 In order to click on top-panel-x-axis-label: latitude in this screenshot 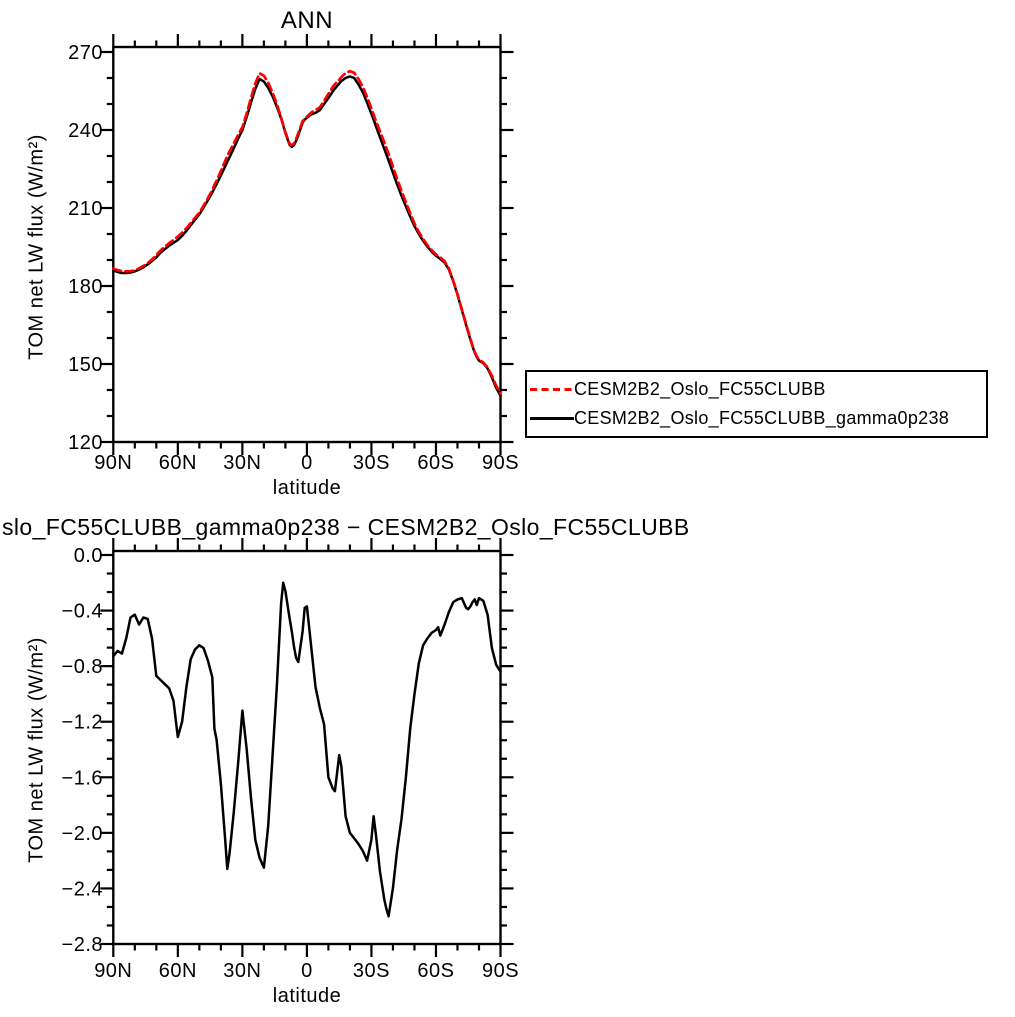, I will do `click(307, 488)`.